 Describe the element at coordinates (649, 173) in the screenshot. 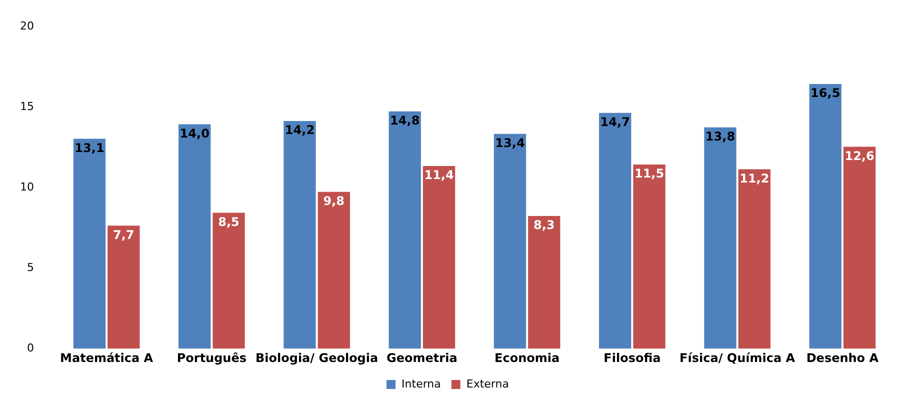

I see `data-label: 11,5` at that location.